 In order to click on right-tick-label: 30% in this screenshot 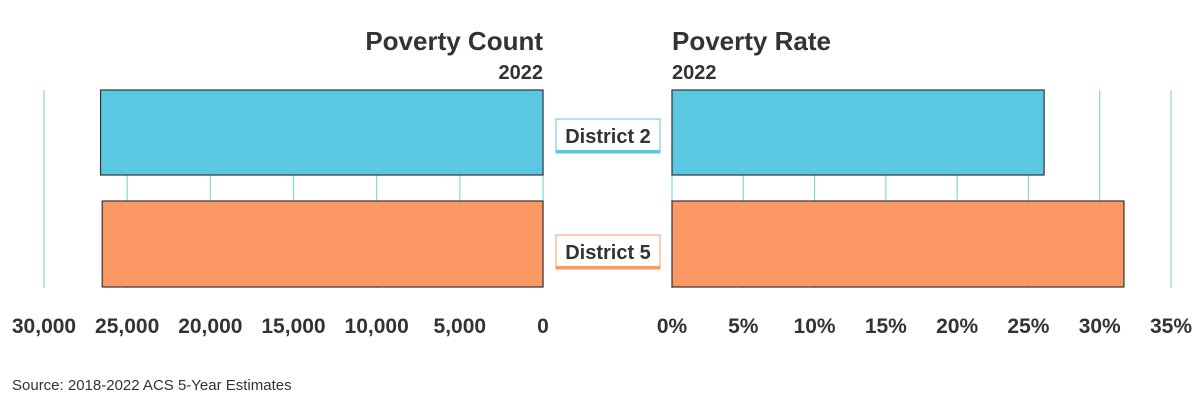, I will do `click(1100, 326)`.